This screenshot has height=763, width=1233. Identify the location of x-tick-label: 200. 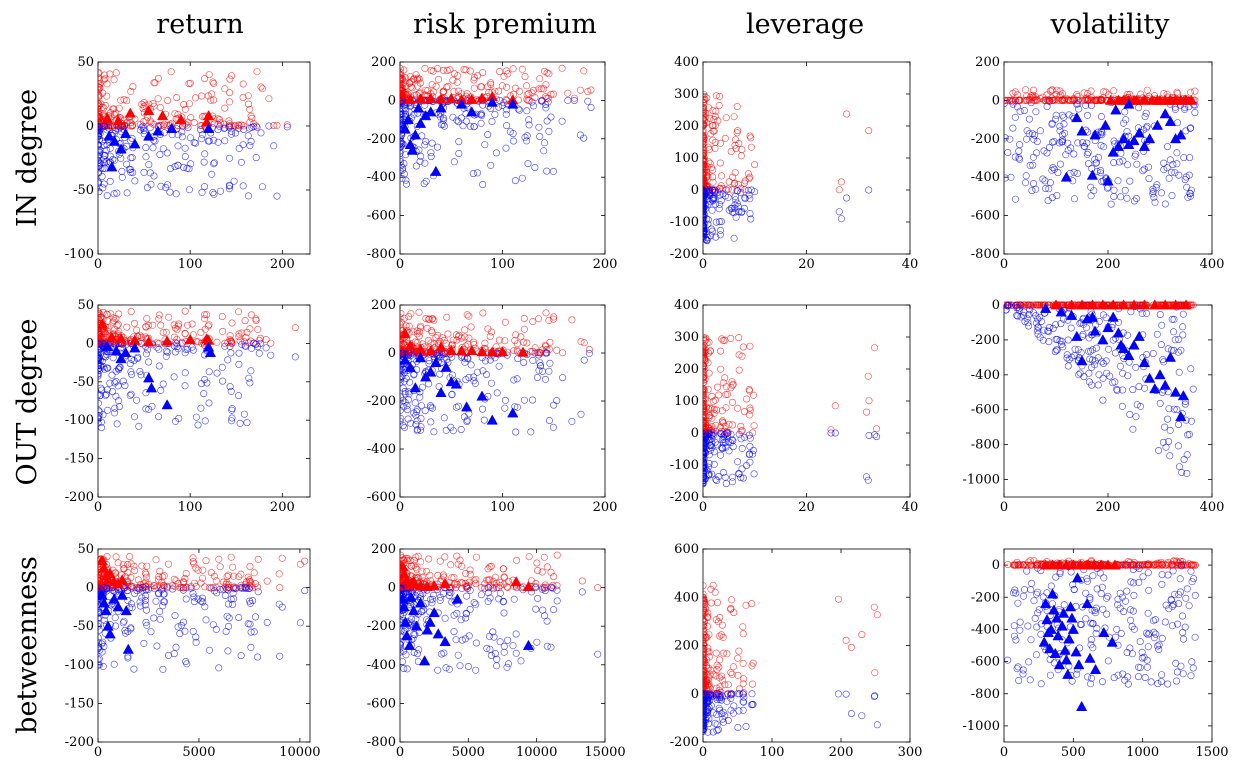
(1108, 264).